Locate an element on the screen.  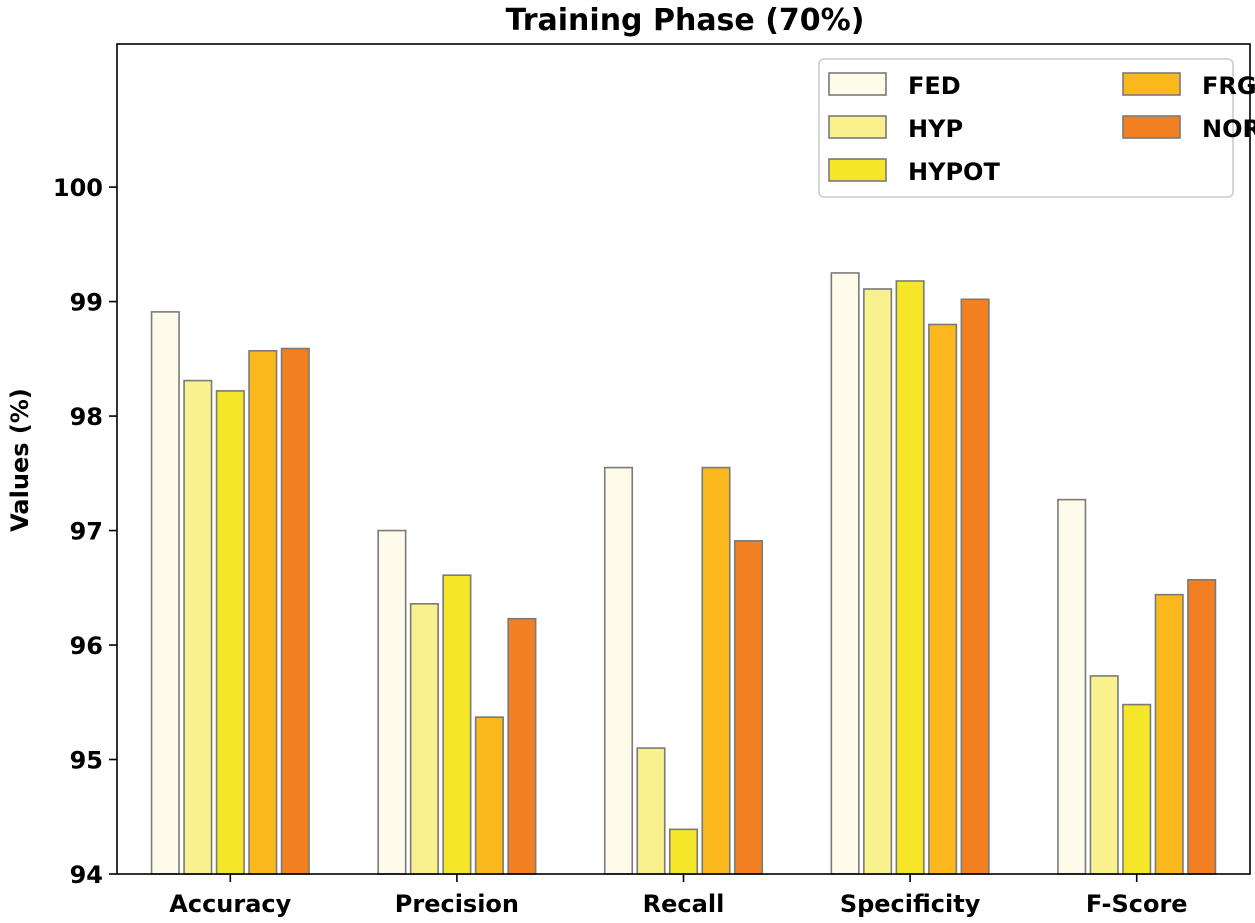
legend-label-nor: NOR is located at coordinates (1228, 129).